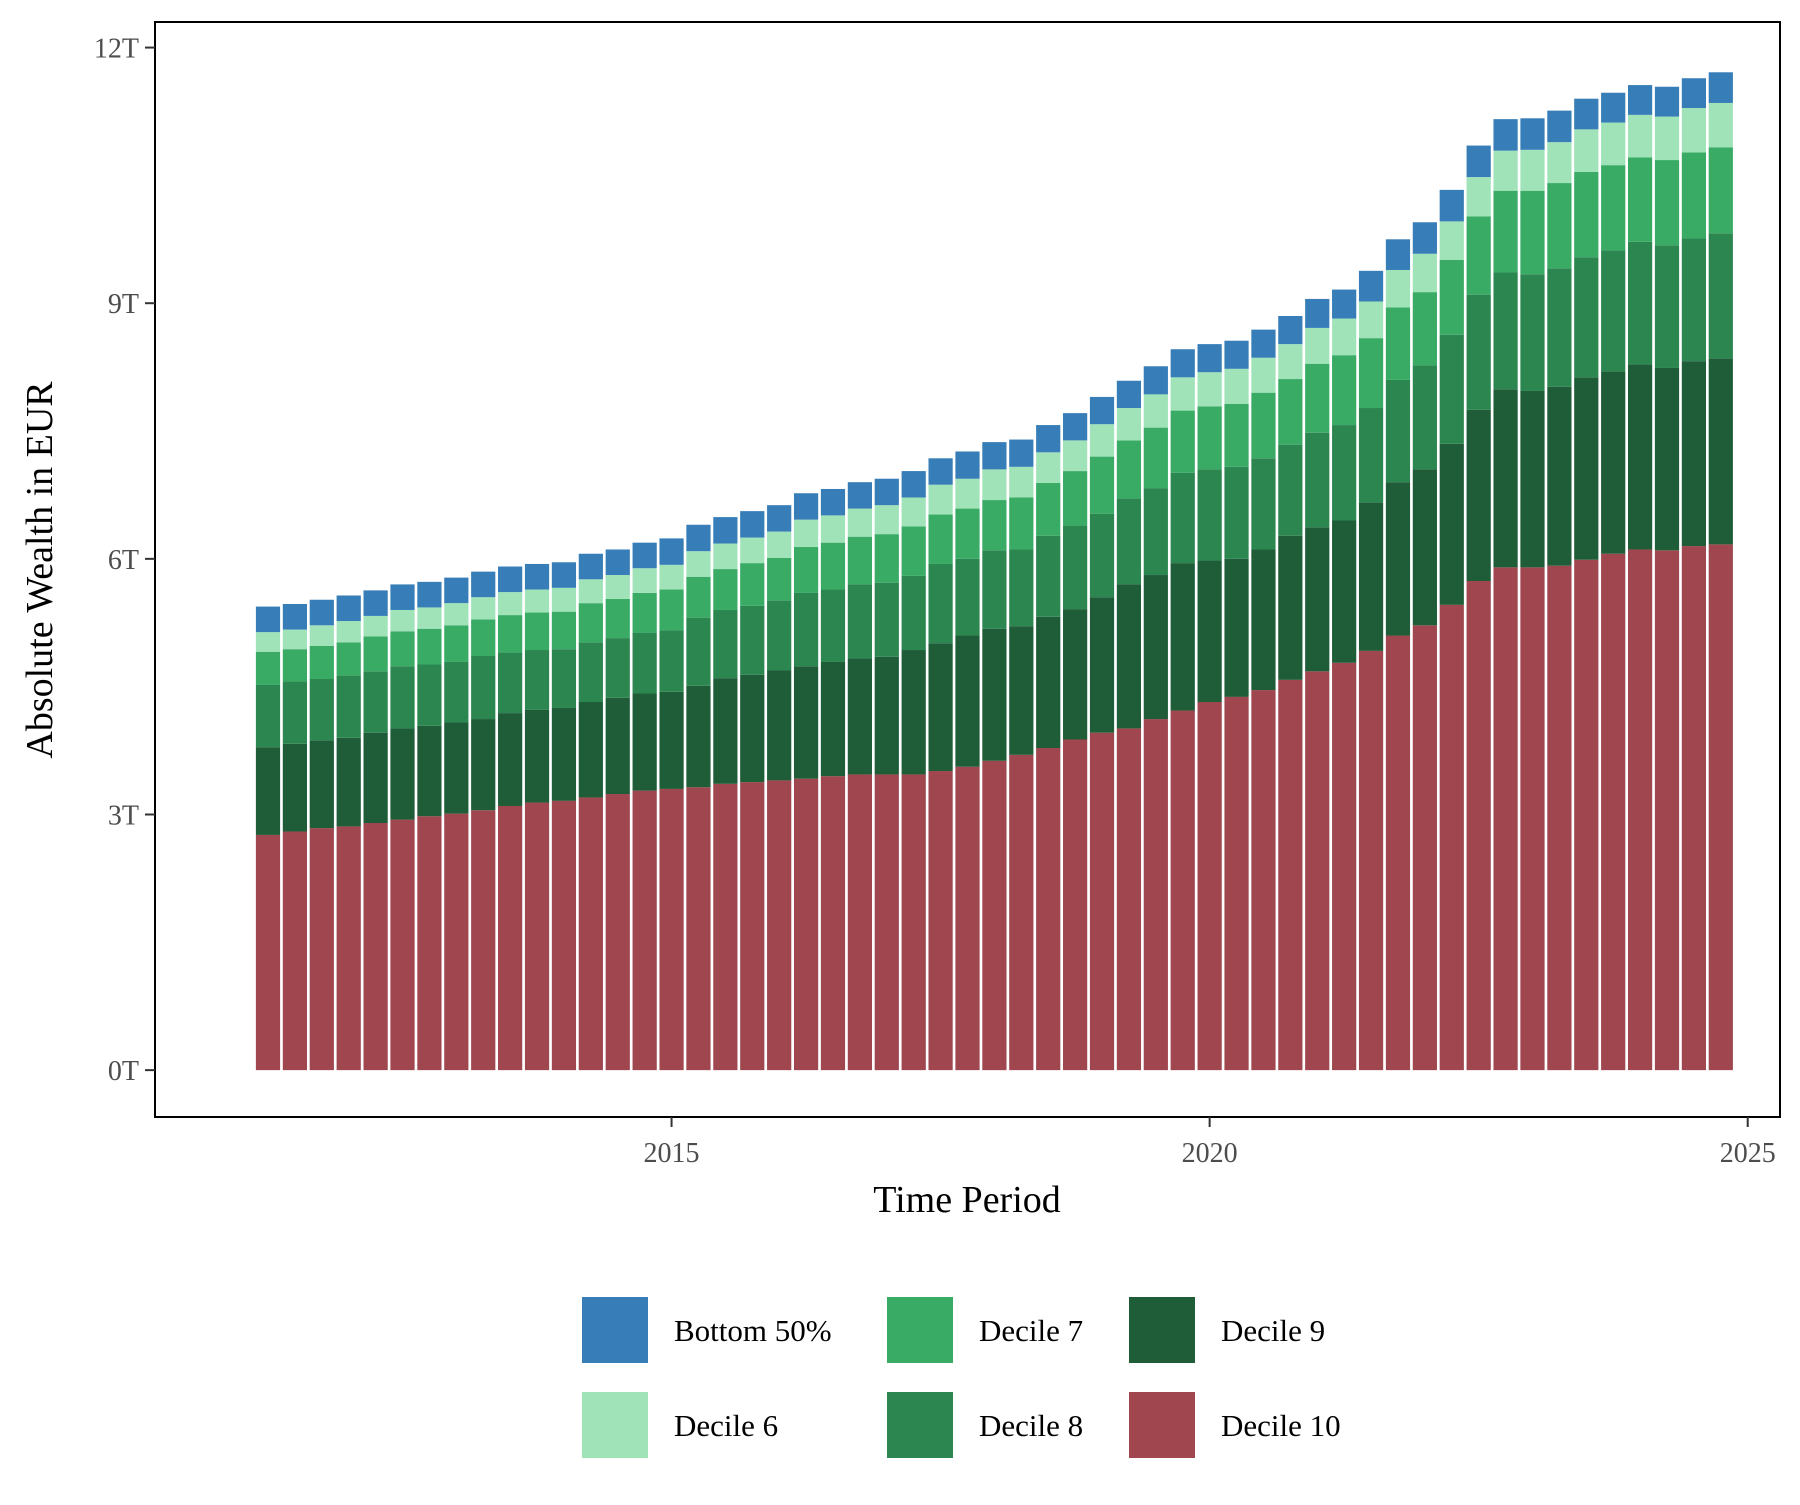 The height and width of the screenshot is (1505, 1800). I want to click on legend-label: Decile 10, so click(1281, 1425).